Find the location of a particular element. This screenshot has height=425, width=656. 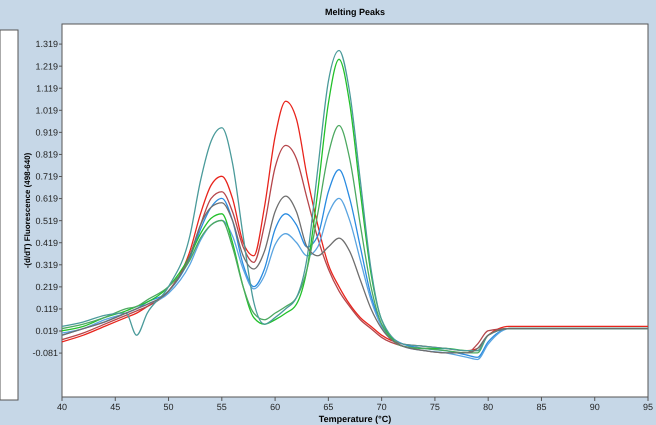

chart-title: Melting Peaks is located at coordinates (355, 12).